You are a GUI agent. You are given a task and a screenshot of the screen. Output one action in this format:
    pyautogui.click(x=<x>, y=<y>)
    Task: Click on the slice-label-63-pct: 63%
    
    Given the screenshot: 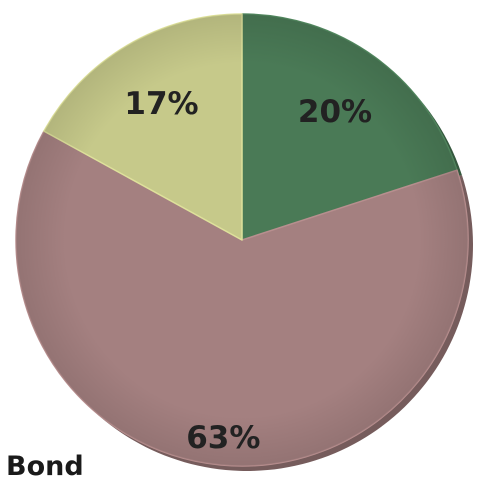 What is the action you would take?
    pyautogui.click(x=223, y=438)
    